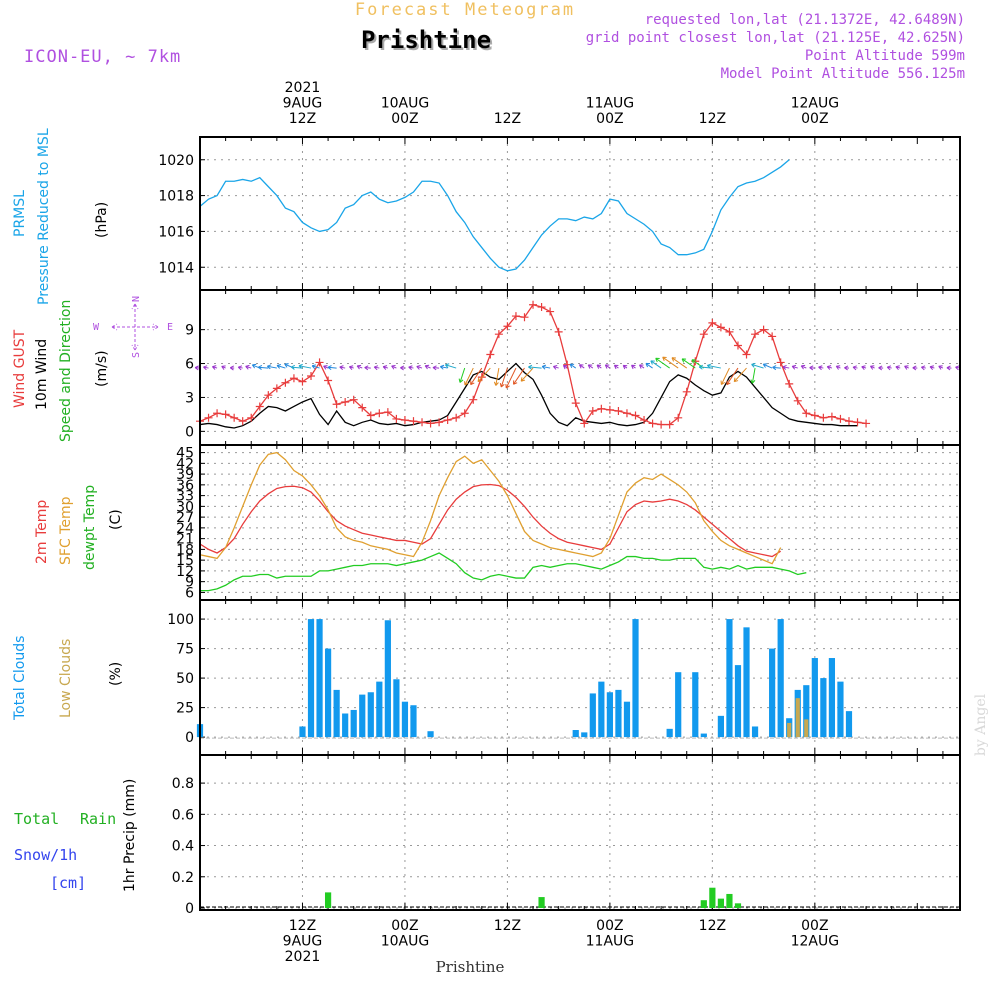 This screenshot has height=1000, width=1000. What do you see at coordinates (102, 57) in the screenshot?
I see `model-label: ICON-EU, ~ 7km` at bounding box center [102, 57].